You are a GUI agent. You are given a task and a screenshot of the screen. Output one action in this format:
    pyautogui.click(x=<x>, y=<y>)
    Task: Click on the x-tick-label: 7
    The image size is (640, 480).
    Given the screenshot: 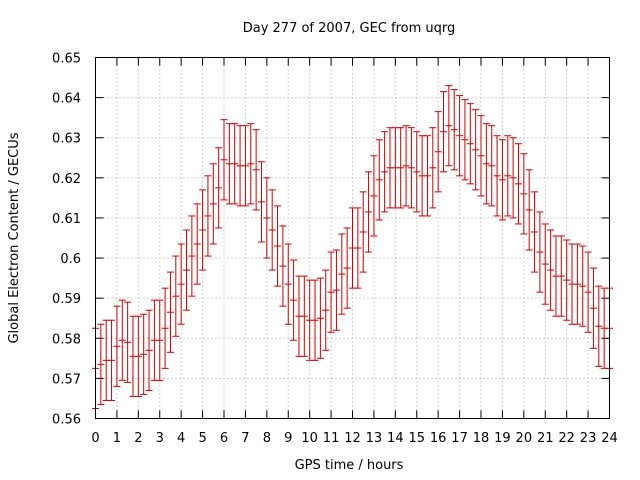 What is the action you would take?
    pyautogui.click(x=245, y=438)
    